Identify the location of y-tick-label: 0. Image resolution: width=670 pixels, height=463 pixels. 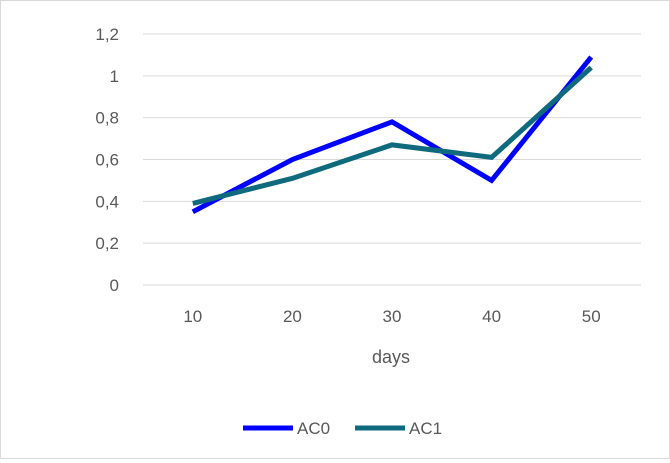
(114, 285).